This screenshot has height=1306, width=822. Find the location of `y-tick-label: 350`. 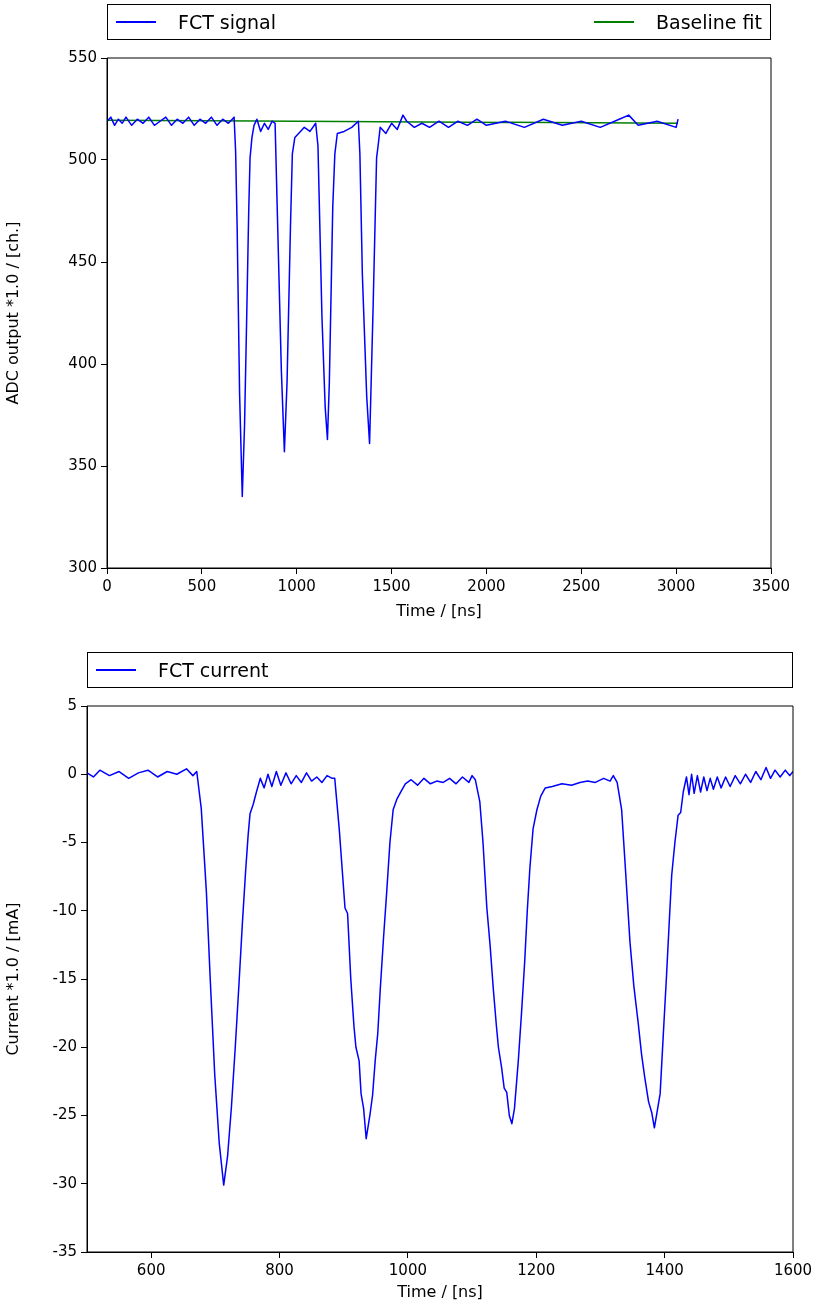

y-tick-label: 350 is located at coordinates (82, 464).